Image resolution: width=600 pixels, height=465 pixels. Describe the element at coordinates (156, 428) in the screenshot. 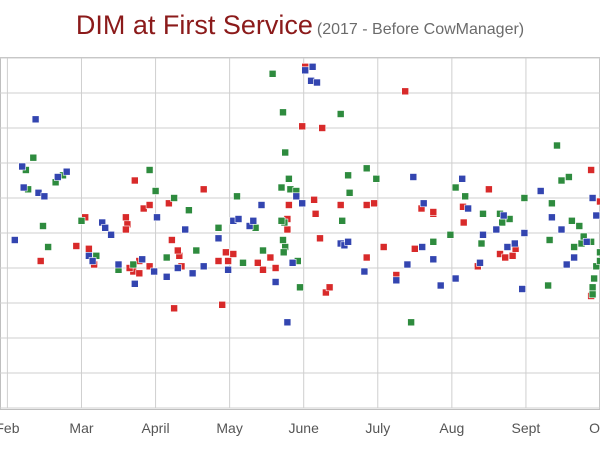

I see `x-tick-label: April` at that location.